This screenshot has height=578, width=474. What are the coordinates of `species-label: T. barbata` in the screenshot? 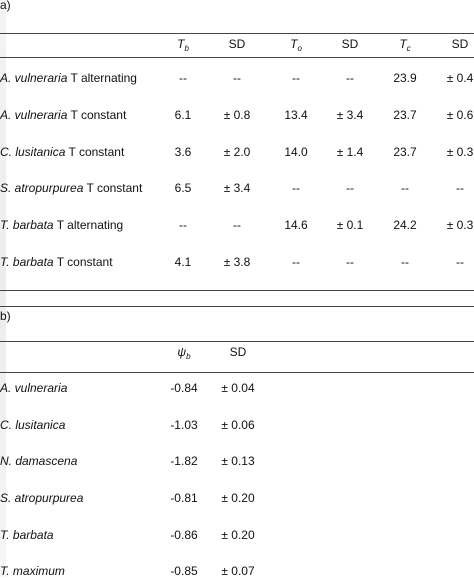 It's located at (27, 535).